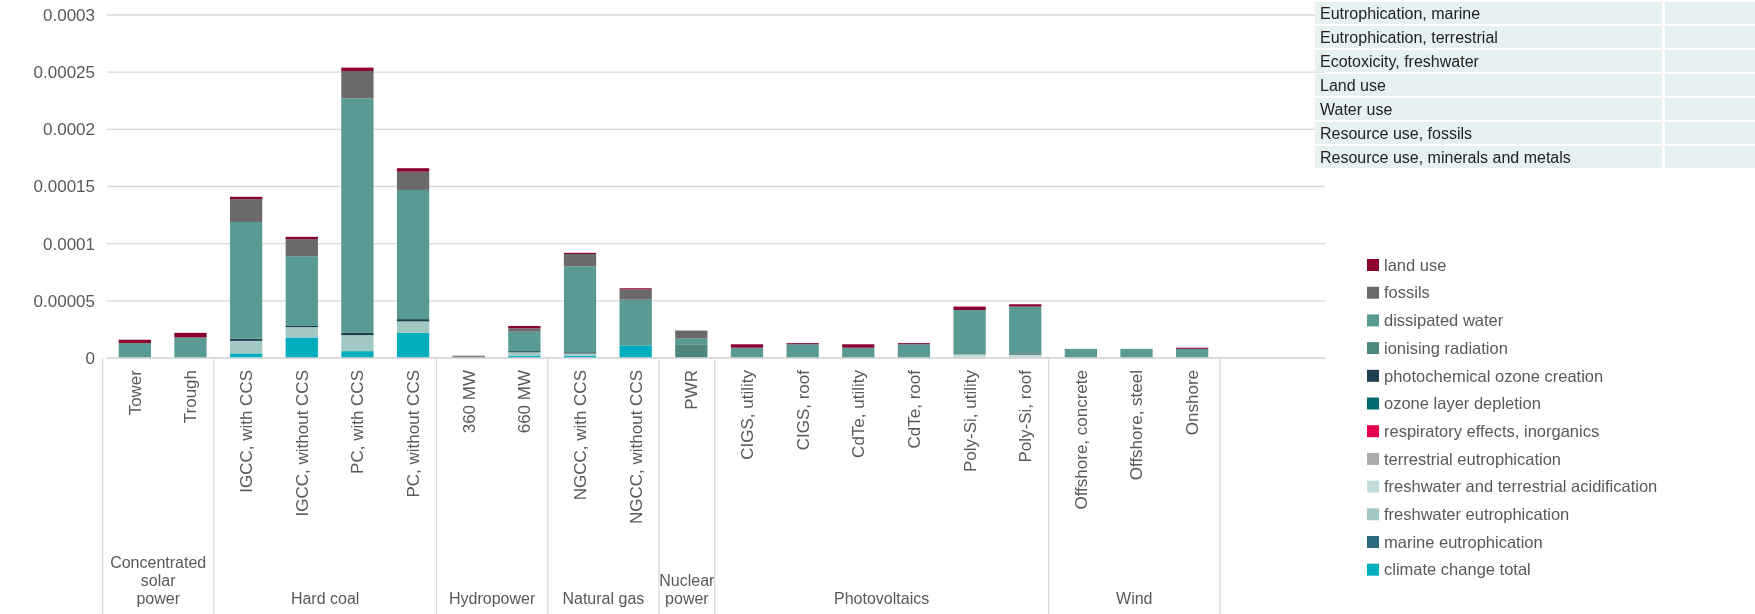 This screenshot has height=614, width=1755. What do you see at coordinates (747, 414) in the screenshot?
I see `x-tick-label: CIGS, utility` at bounding box center [747, 414].